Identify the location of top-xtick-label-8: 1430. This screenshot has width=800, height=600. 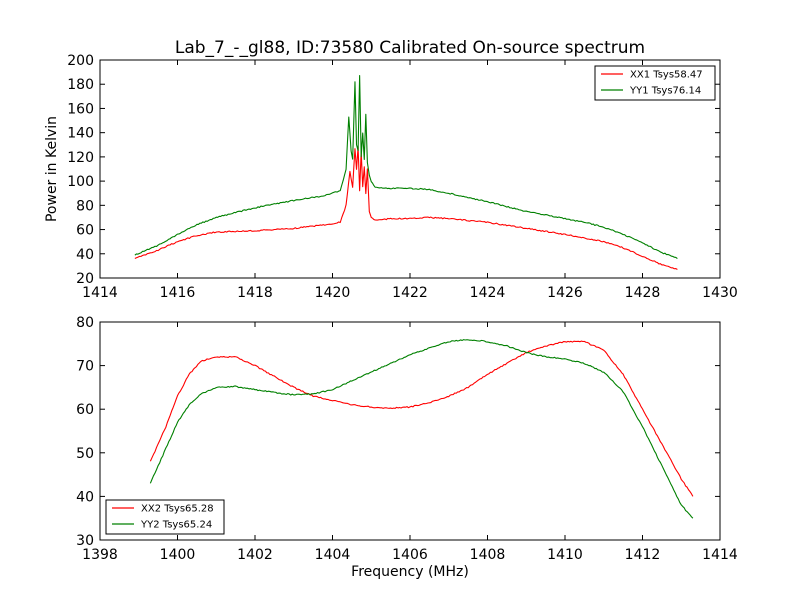
(720, 293).